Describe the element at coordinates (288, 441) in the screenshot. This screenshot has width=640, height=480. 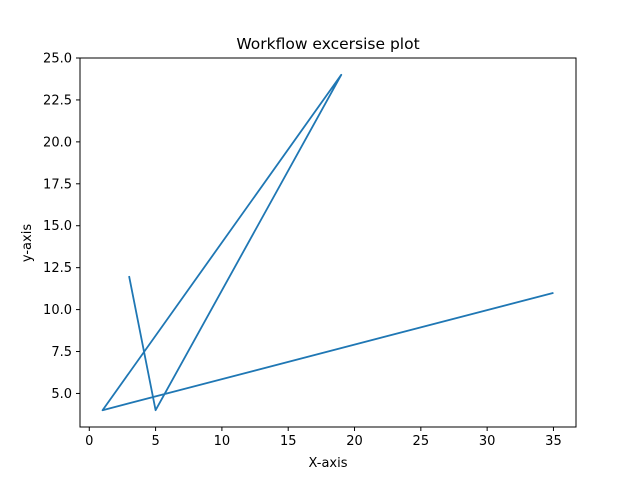
I see `x-tick-label: 15` at that location.